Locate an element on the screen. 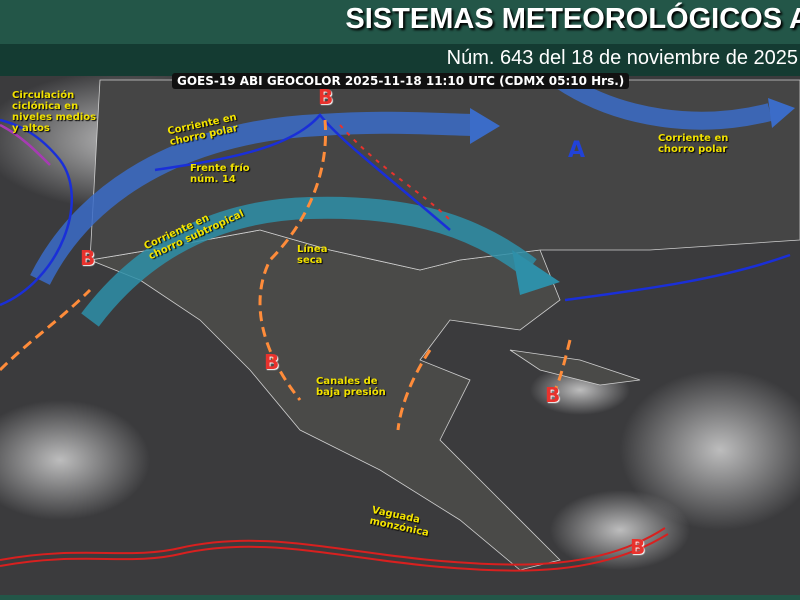 Image resolution: width=800 pixels, height=600 pixels. jet-subtropical is located at coordinates (309, 261).